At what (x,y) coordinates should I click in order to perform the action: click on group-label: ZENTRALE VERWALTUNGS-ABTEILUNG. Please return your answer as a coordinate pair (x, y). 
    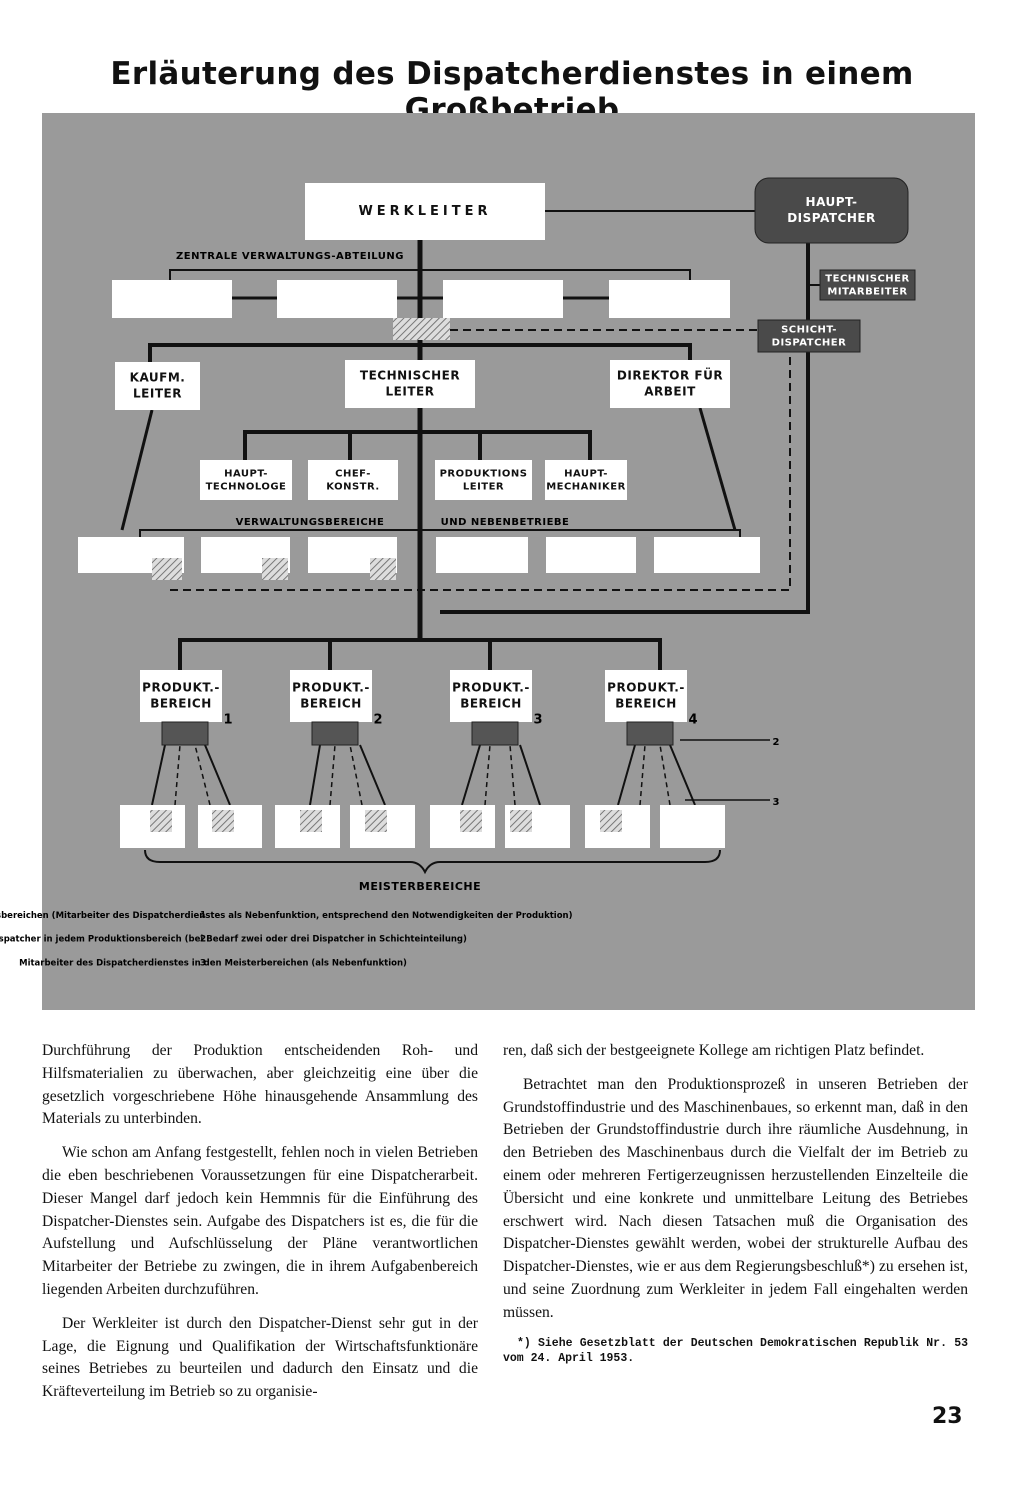
    Looking at the image, I should click on (290, 256).